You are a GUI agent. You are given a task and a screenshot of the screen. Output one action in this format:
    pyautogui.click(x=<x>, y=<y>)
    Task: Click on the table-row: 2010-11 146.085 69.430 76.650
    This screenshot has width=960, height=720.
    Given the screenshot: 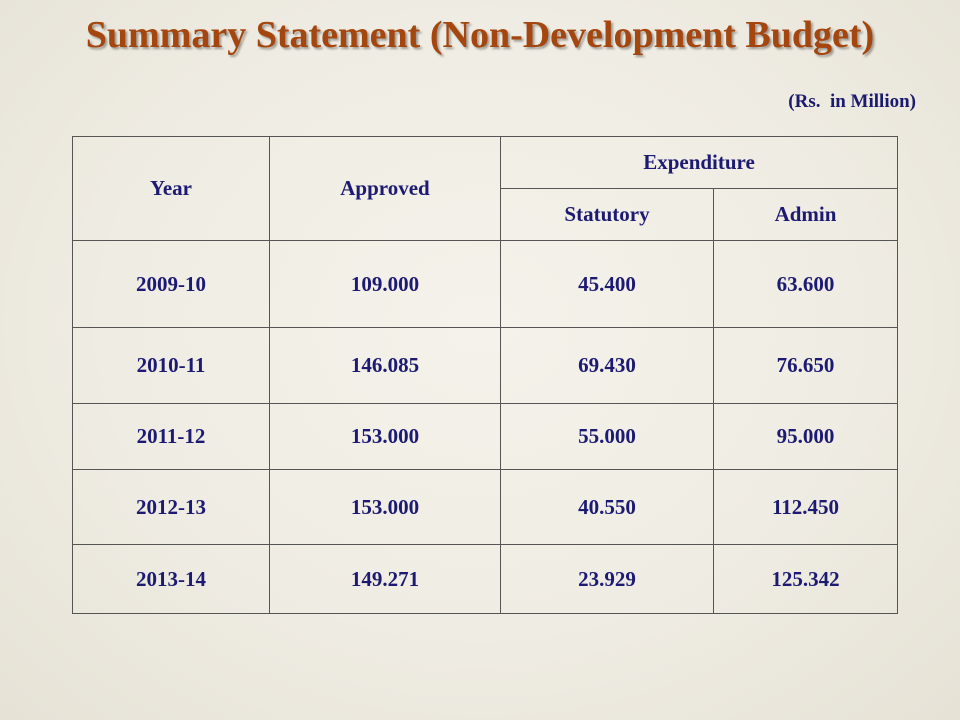 What is the action you would take?
    pyautogui.click(x=485, y=365)
    